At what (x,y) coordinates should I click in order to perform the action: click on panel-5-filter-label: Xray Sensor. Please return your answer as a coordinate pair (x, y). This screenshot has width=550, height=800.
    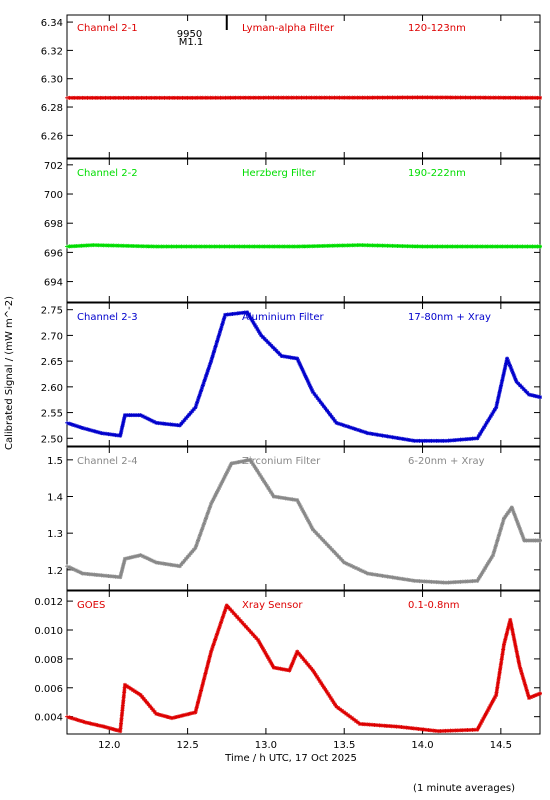
    Looking at the image, I should click on (272, 605).